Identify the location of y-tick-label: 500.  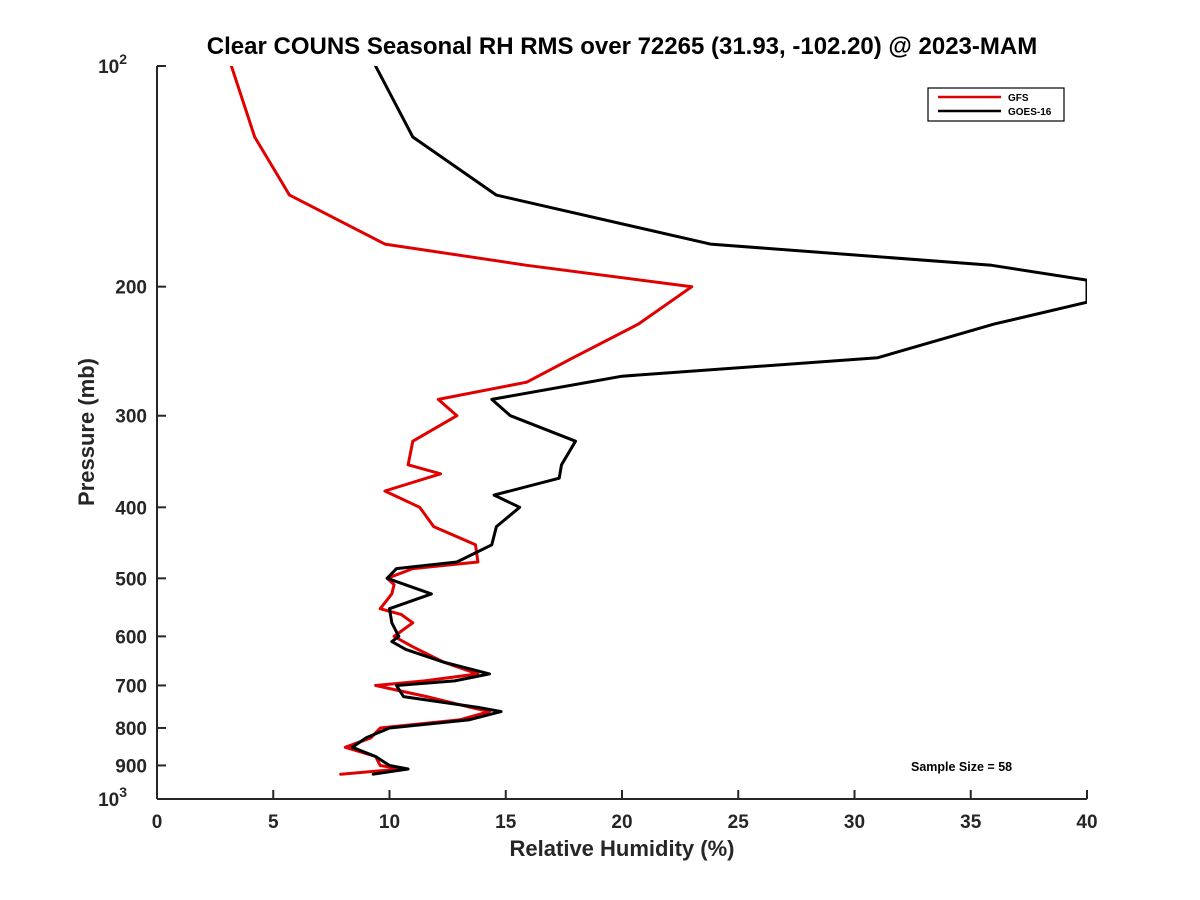
(131, 579).